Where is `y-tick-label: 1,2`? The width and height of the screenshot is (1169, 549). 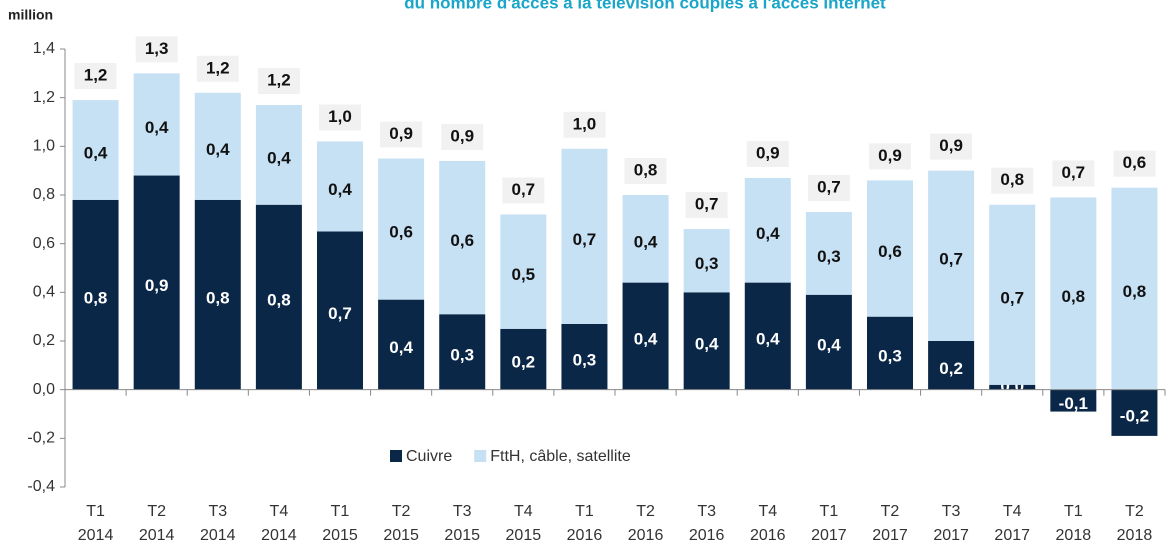 y-tick-label: 1,2 is located at coordinates (44, 97).